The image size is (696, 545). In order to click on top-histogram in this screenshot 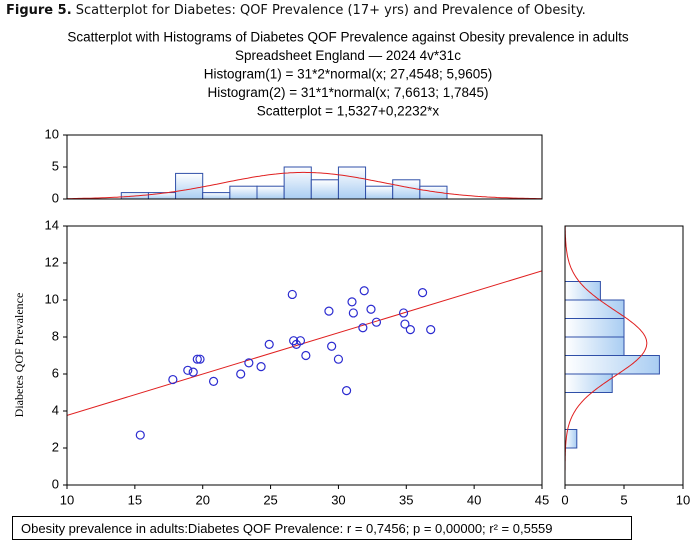, I will do `click(304, 182)`.